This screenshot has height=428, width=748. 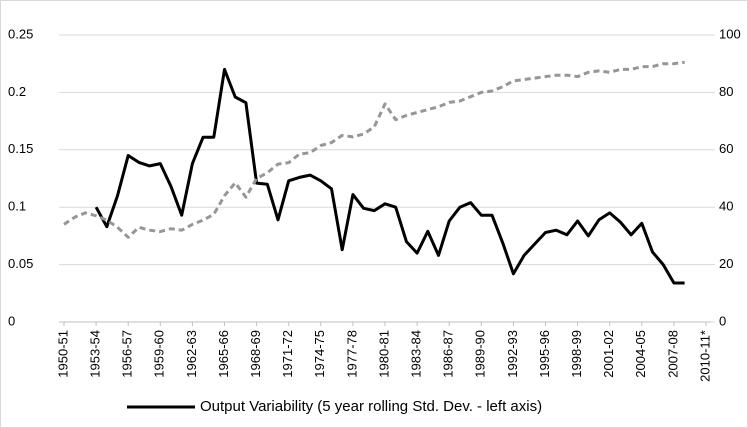 What do you see at coordinates (672, 354) in the screenshot?
I see `x-tick-label: 2007-08` at bounding box center [672, 354].